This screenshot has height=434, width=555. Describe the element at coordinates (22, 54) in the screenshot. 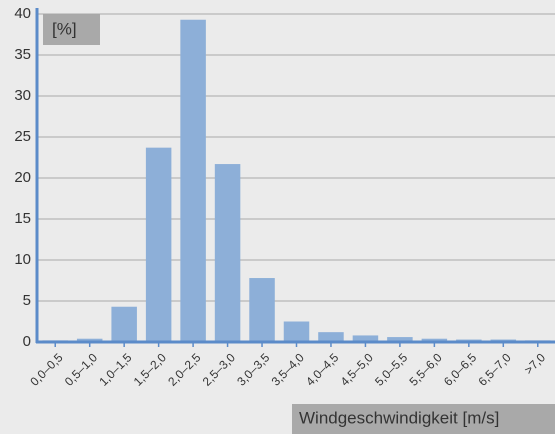

I see `y-tick-label: 35` at that location.